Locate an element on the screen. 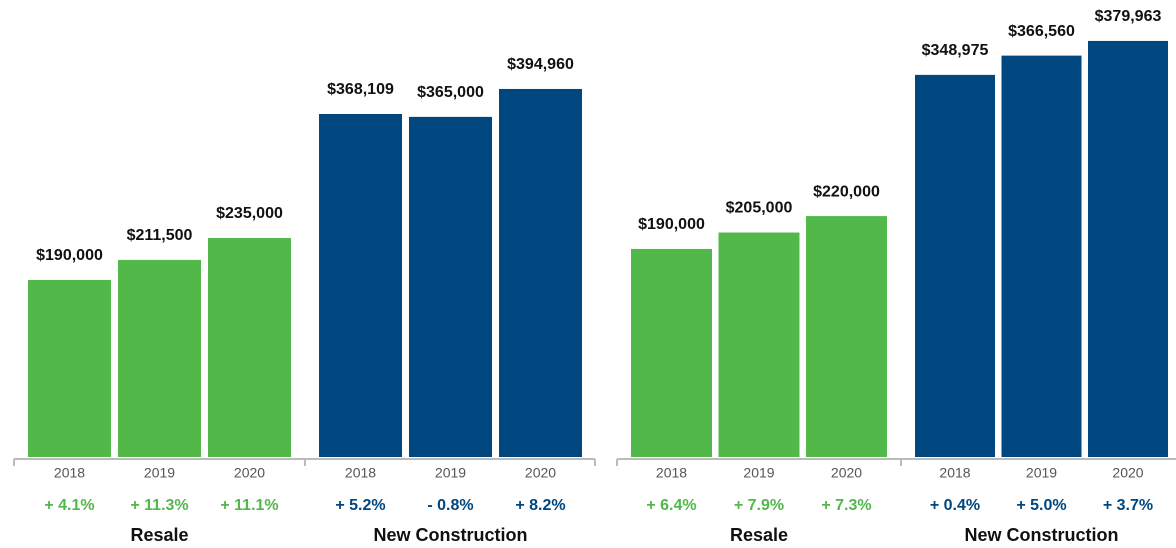  change-label: + 11.1% is located at coordinates (249, 505).